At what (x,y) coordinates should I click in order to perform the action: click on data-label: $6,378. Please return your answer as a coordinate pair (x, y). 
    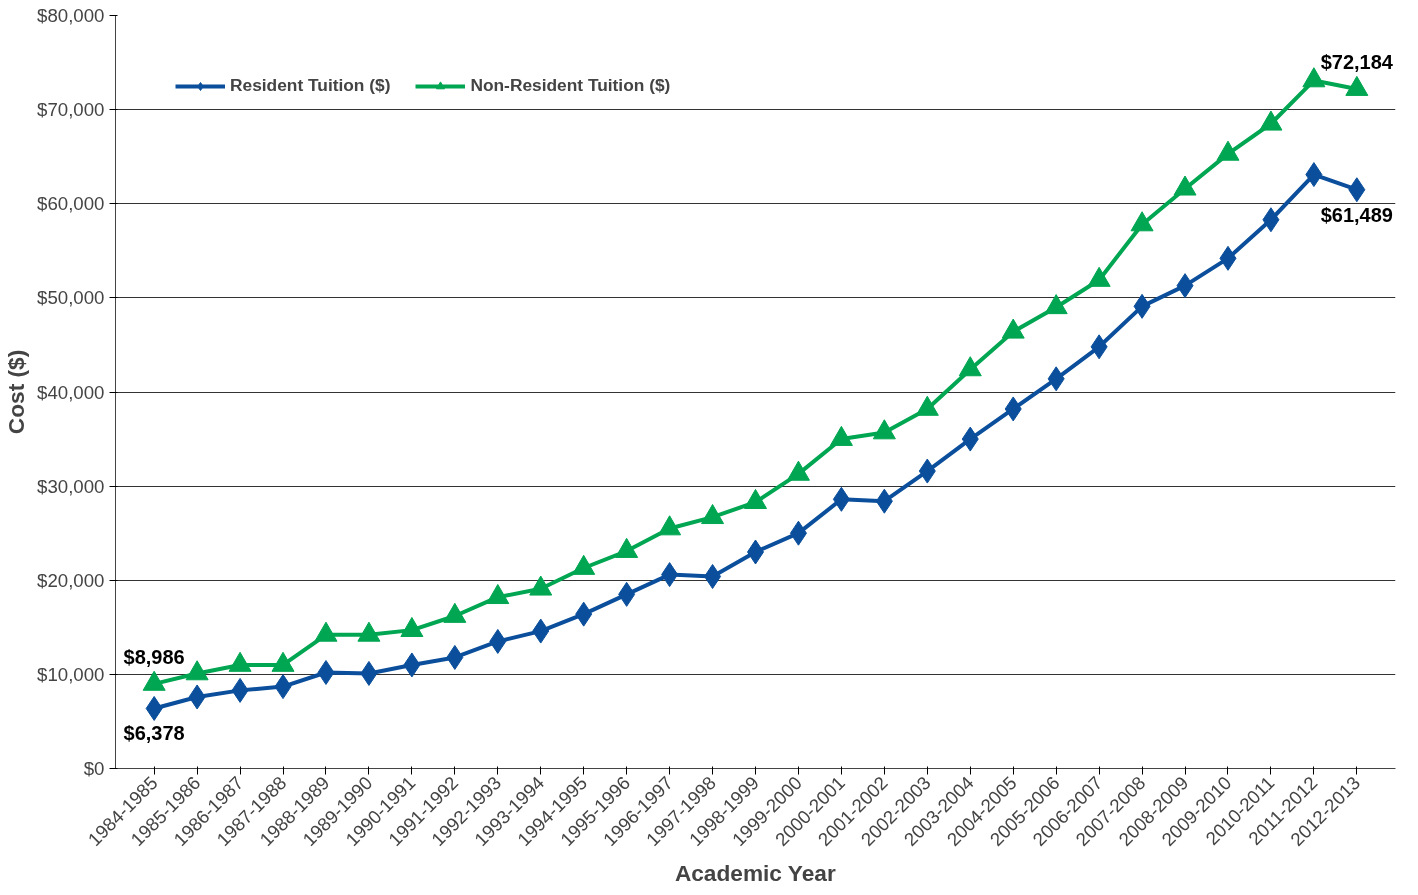
    Looking at the image, I should click on (154, 733).